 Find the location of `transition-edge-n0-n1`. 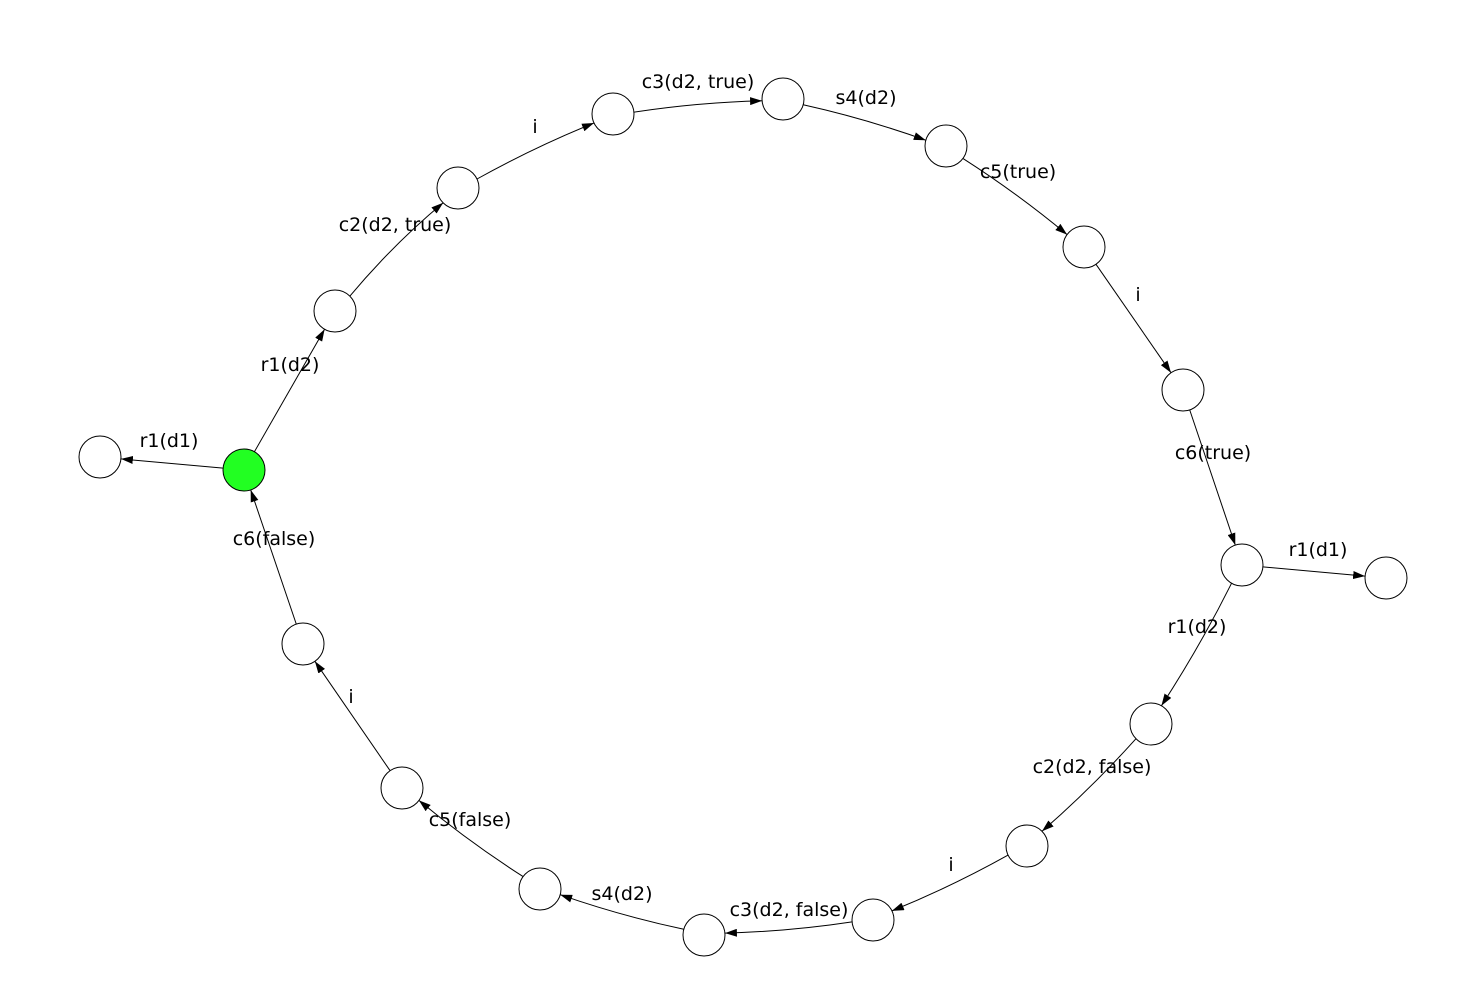

transition-edge-n0-n1 is located at coordinates (172, 462).